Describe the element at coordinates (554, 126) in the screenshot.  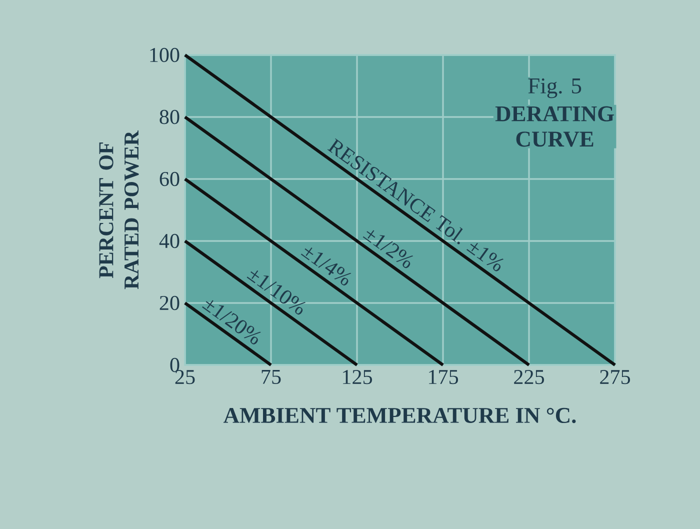
I see `text: DERATING CURVE` at that location.